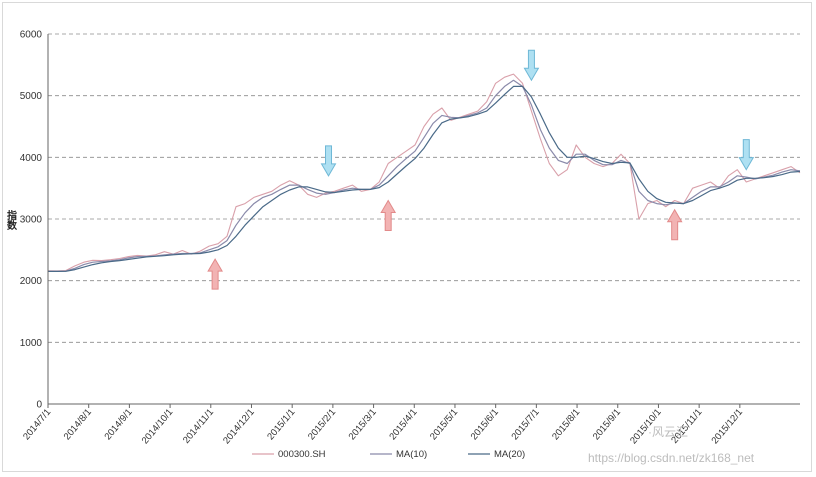  What do you see at coordinates (158, 426) in the screenshot?
I see `x-tick-label: 2014/10/1` at bounding box center [158, 426].